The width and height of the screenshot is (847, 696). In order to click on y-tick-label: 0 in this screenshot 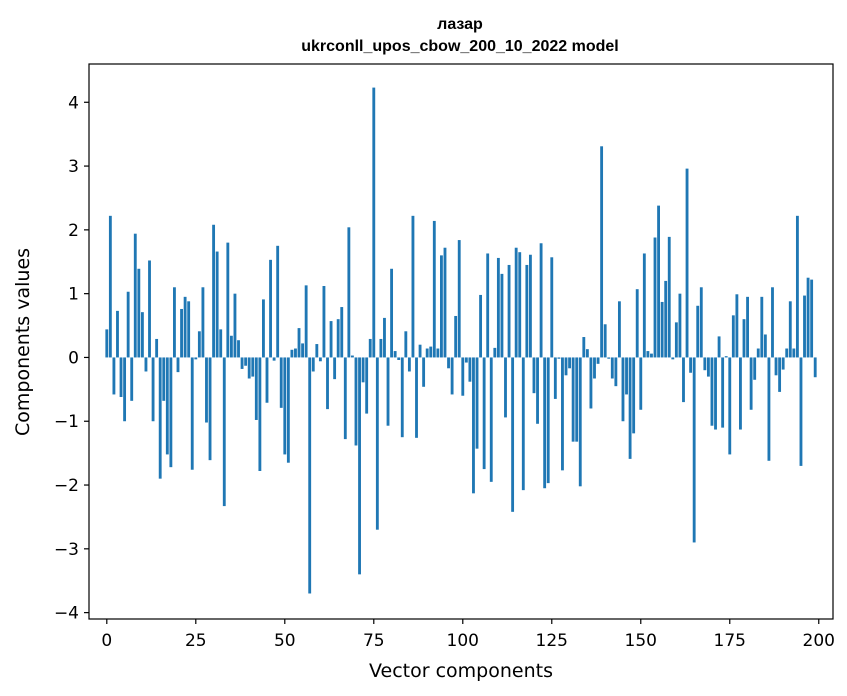, I will do `click(73, 358)`.